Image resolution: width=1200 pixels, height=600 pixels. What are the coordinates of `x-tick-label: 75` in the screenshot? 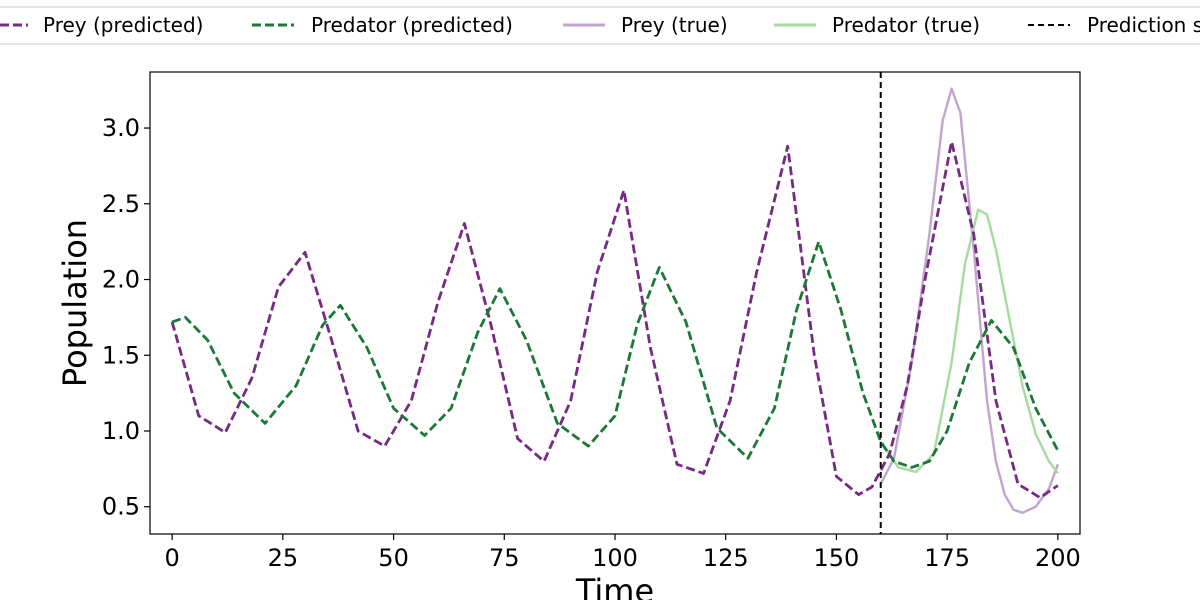 It's located at (504, 558).